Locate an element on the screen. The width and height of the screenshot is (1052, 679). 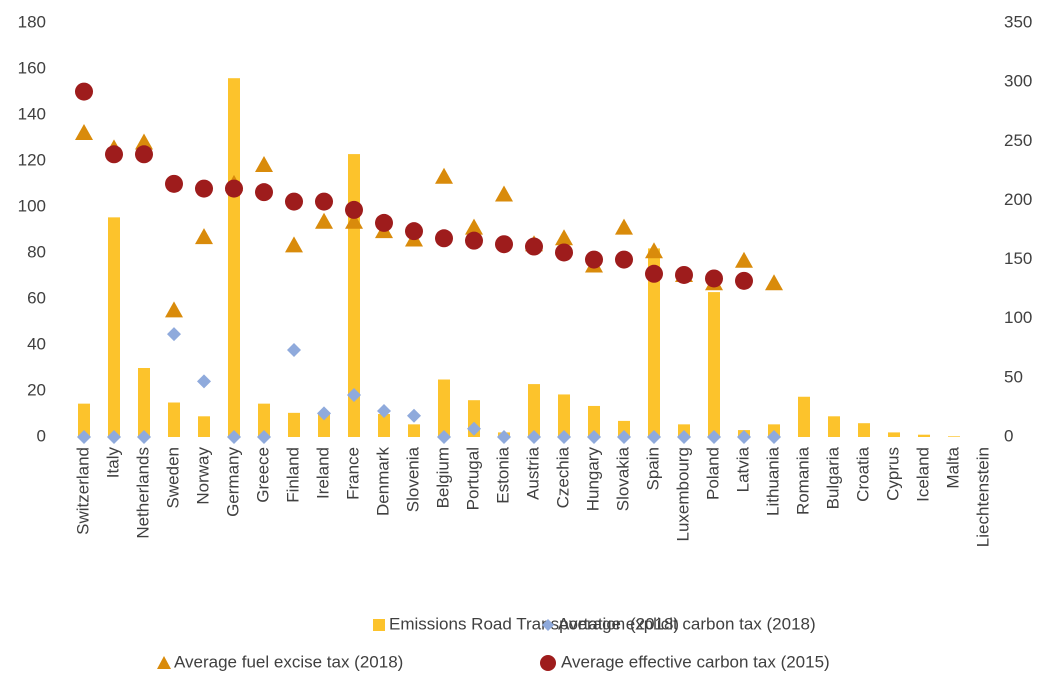
y-tick-label: 20 is located at coordinates (36, 389).